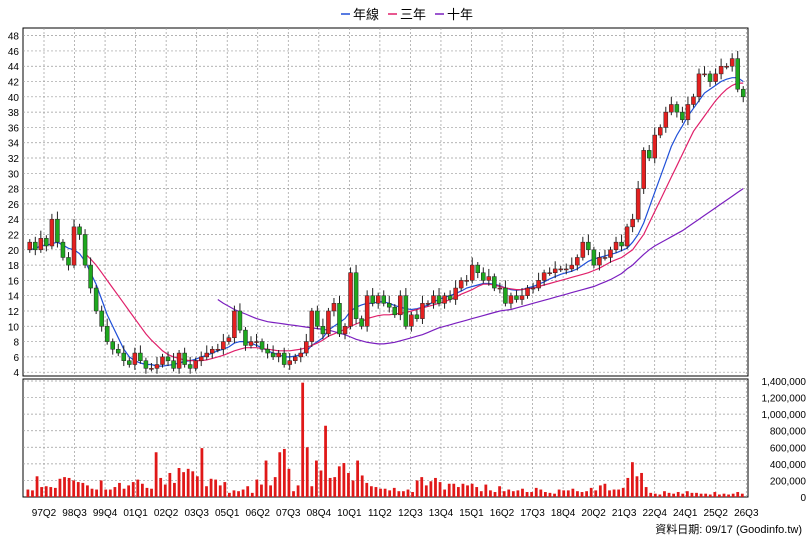 The width and height of the screenshot is (808, 545). What do you see at coordinates (14, 67) in the screenshot?
I see `price-tick-label: 44` at bounding box center [14, 67].